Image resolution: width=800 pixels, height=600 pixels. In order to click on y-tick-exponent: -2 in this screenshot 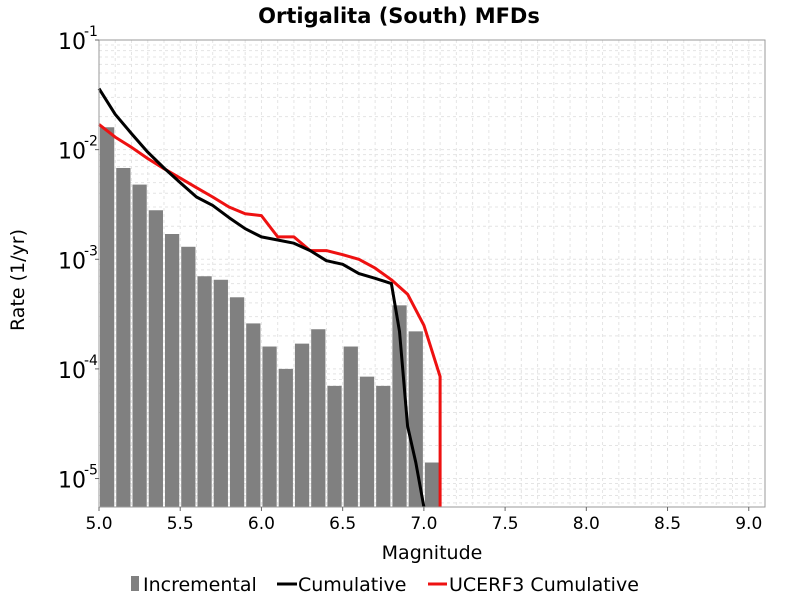, I will do `click(91, 142)`.